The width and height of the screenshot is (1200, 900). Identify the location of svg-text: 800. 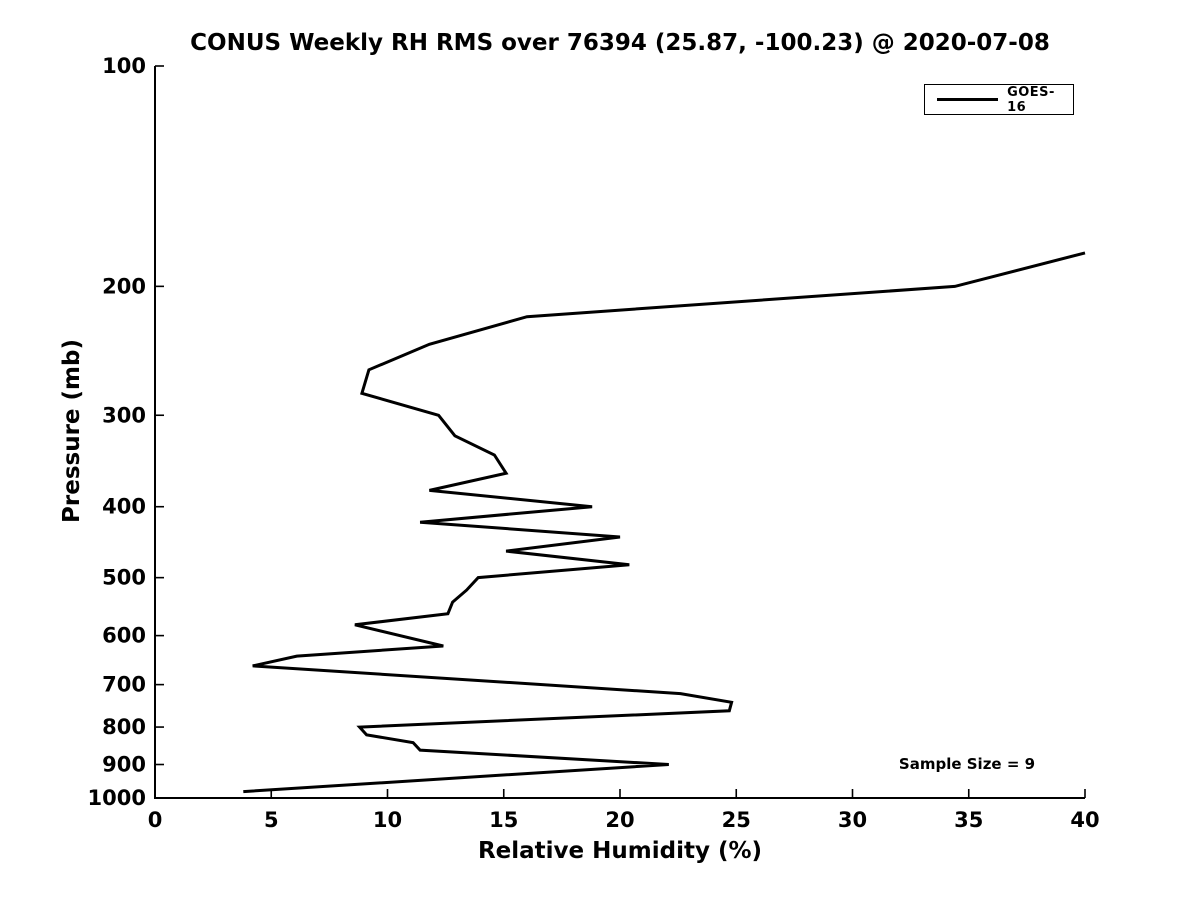
(124, 727).